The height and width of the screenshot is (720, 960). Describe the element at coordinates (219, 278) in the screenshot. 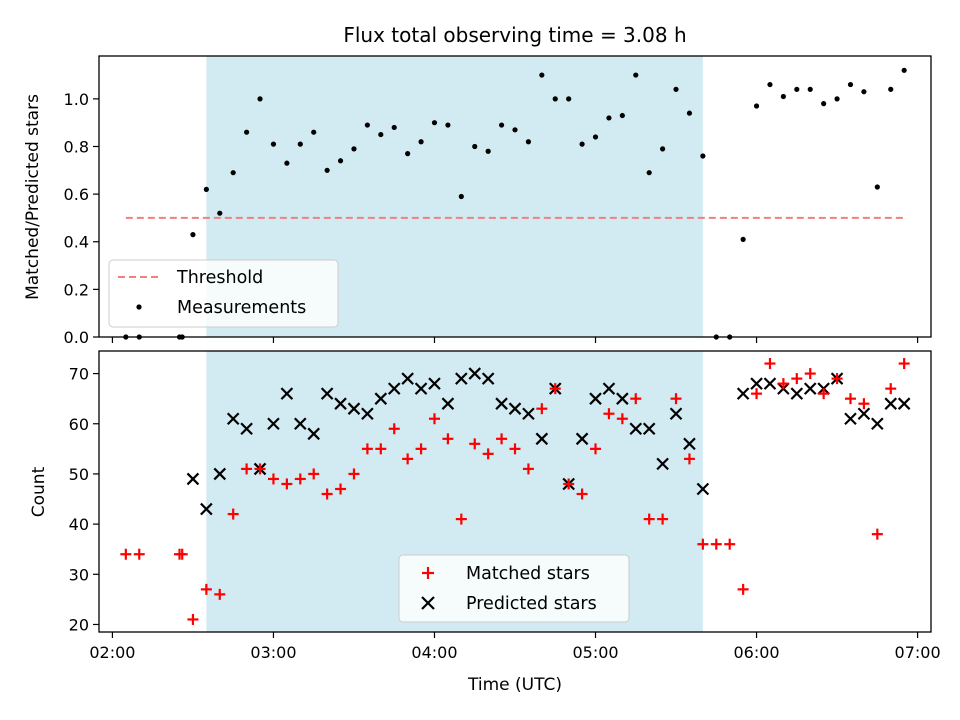

I see `legend-threshold-label: Threshold` at that location.